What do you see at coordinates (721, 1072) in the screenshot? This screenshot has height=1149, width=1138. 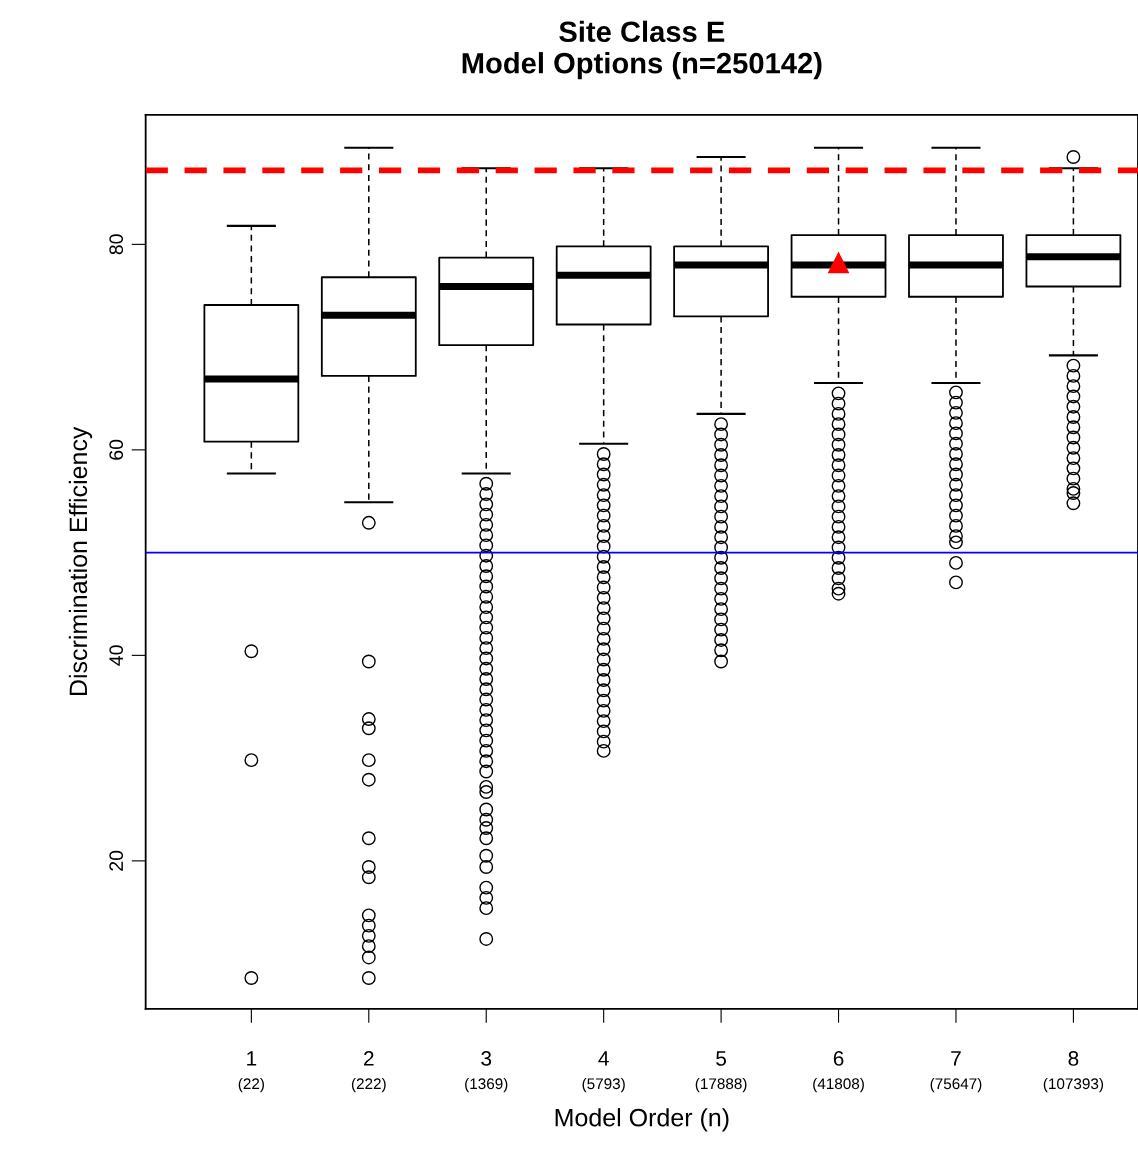 I see `x-tick-label: 5 (17888)` at bounding box center [721, 1072].